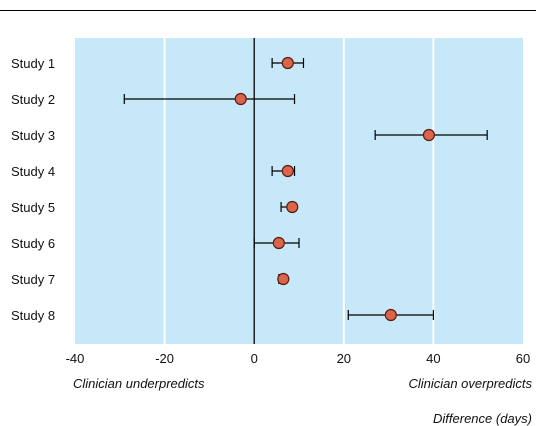 This screenshot has width=536, height=426. Describe the element at coordinates (33, 63) in the screenshot. I see `category-label: Study 1` at that location.